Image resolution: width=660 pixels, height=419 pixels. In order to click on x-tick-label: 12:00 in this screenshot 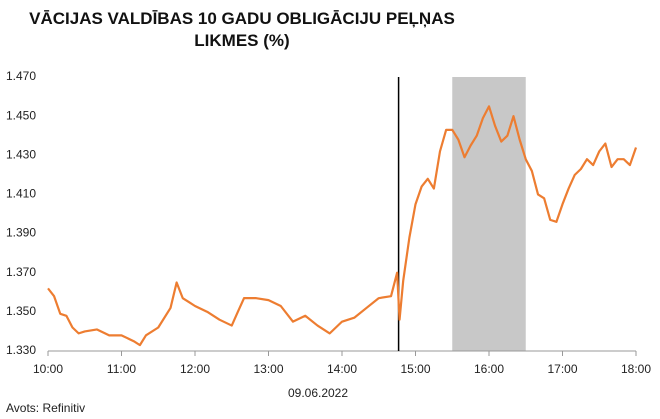, I will do `click(195, 369)`.